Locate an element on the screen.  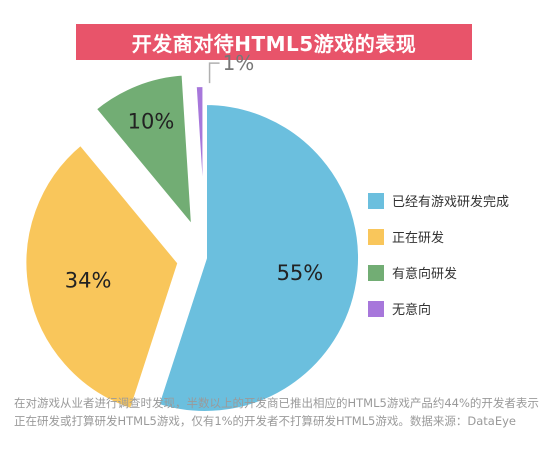
legend-label-completed: 已经有游戏研发完成 is located at coordinates (451, 202).